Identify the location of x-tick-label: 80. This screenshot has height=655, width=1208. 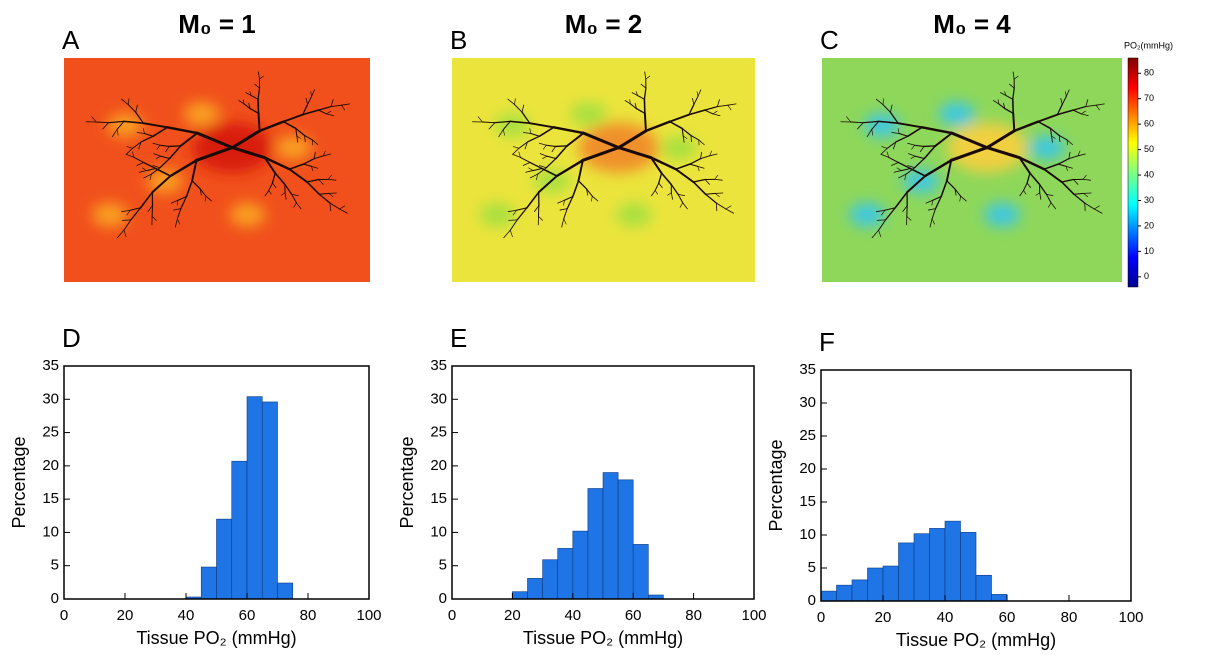
(1069, 617).